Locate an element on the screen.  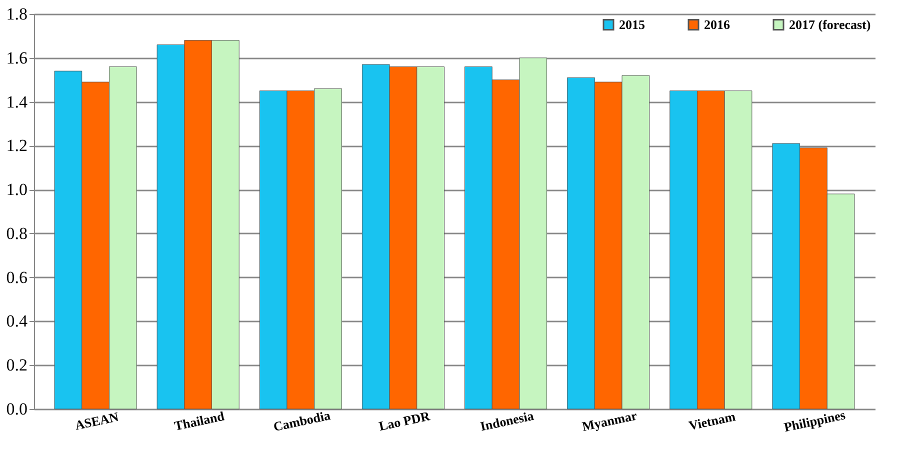
x-tick-label: Philippines is located at coordinates (814, 421).